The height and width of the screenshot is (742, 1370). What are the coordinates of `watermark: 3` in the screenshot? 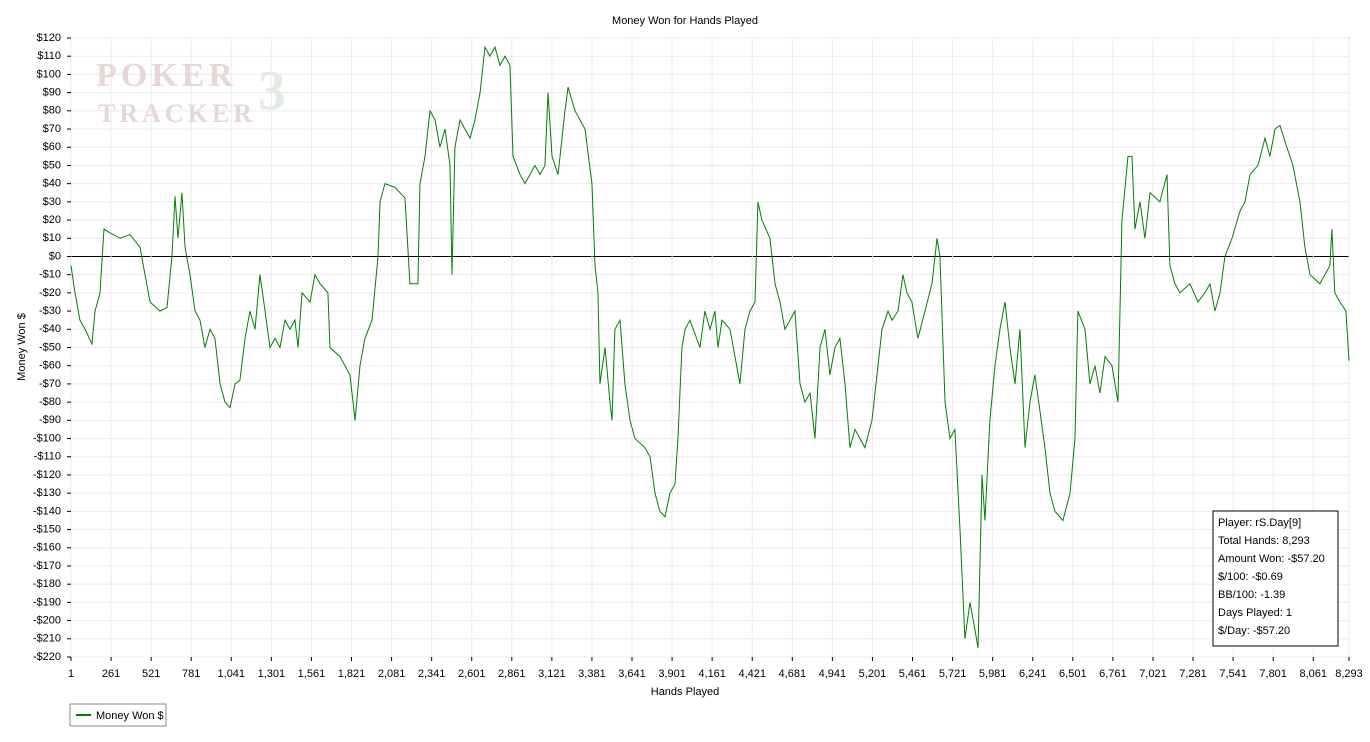 It's located at (274, 91).